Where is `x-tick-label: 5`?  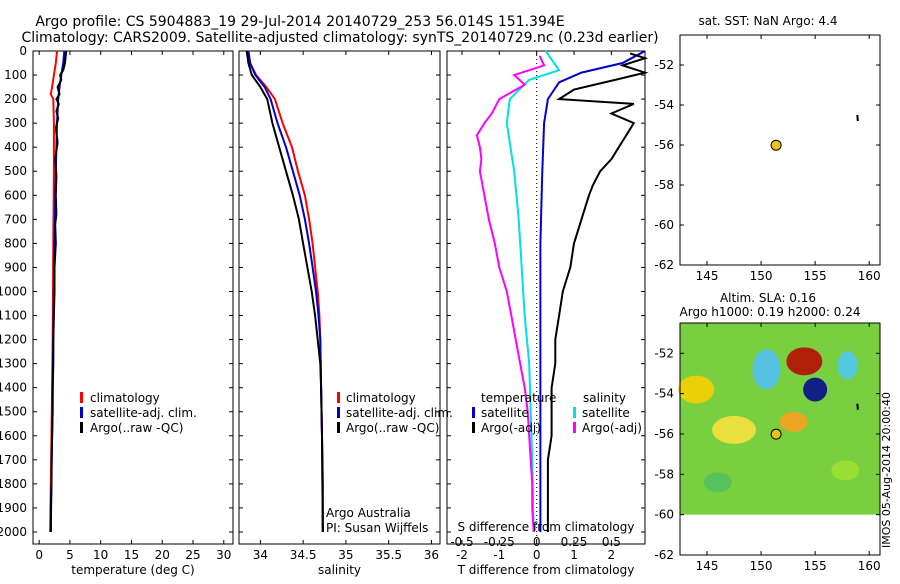 x-tick-label: 5 is located at coordinates (70, 555).